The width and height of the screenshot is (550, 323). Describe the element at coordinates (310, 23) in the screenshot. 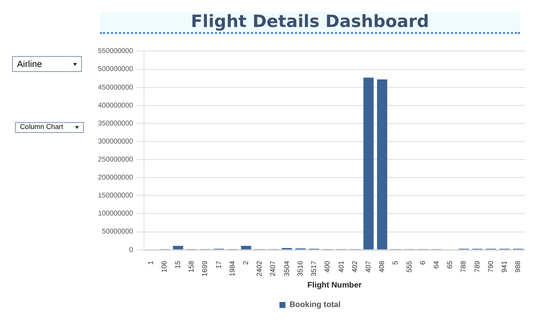

I see `chart-title: Flight Details Dashboard` at that location.